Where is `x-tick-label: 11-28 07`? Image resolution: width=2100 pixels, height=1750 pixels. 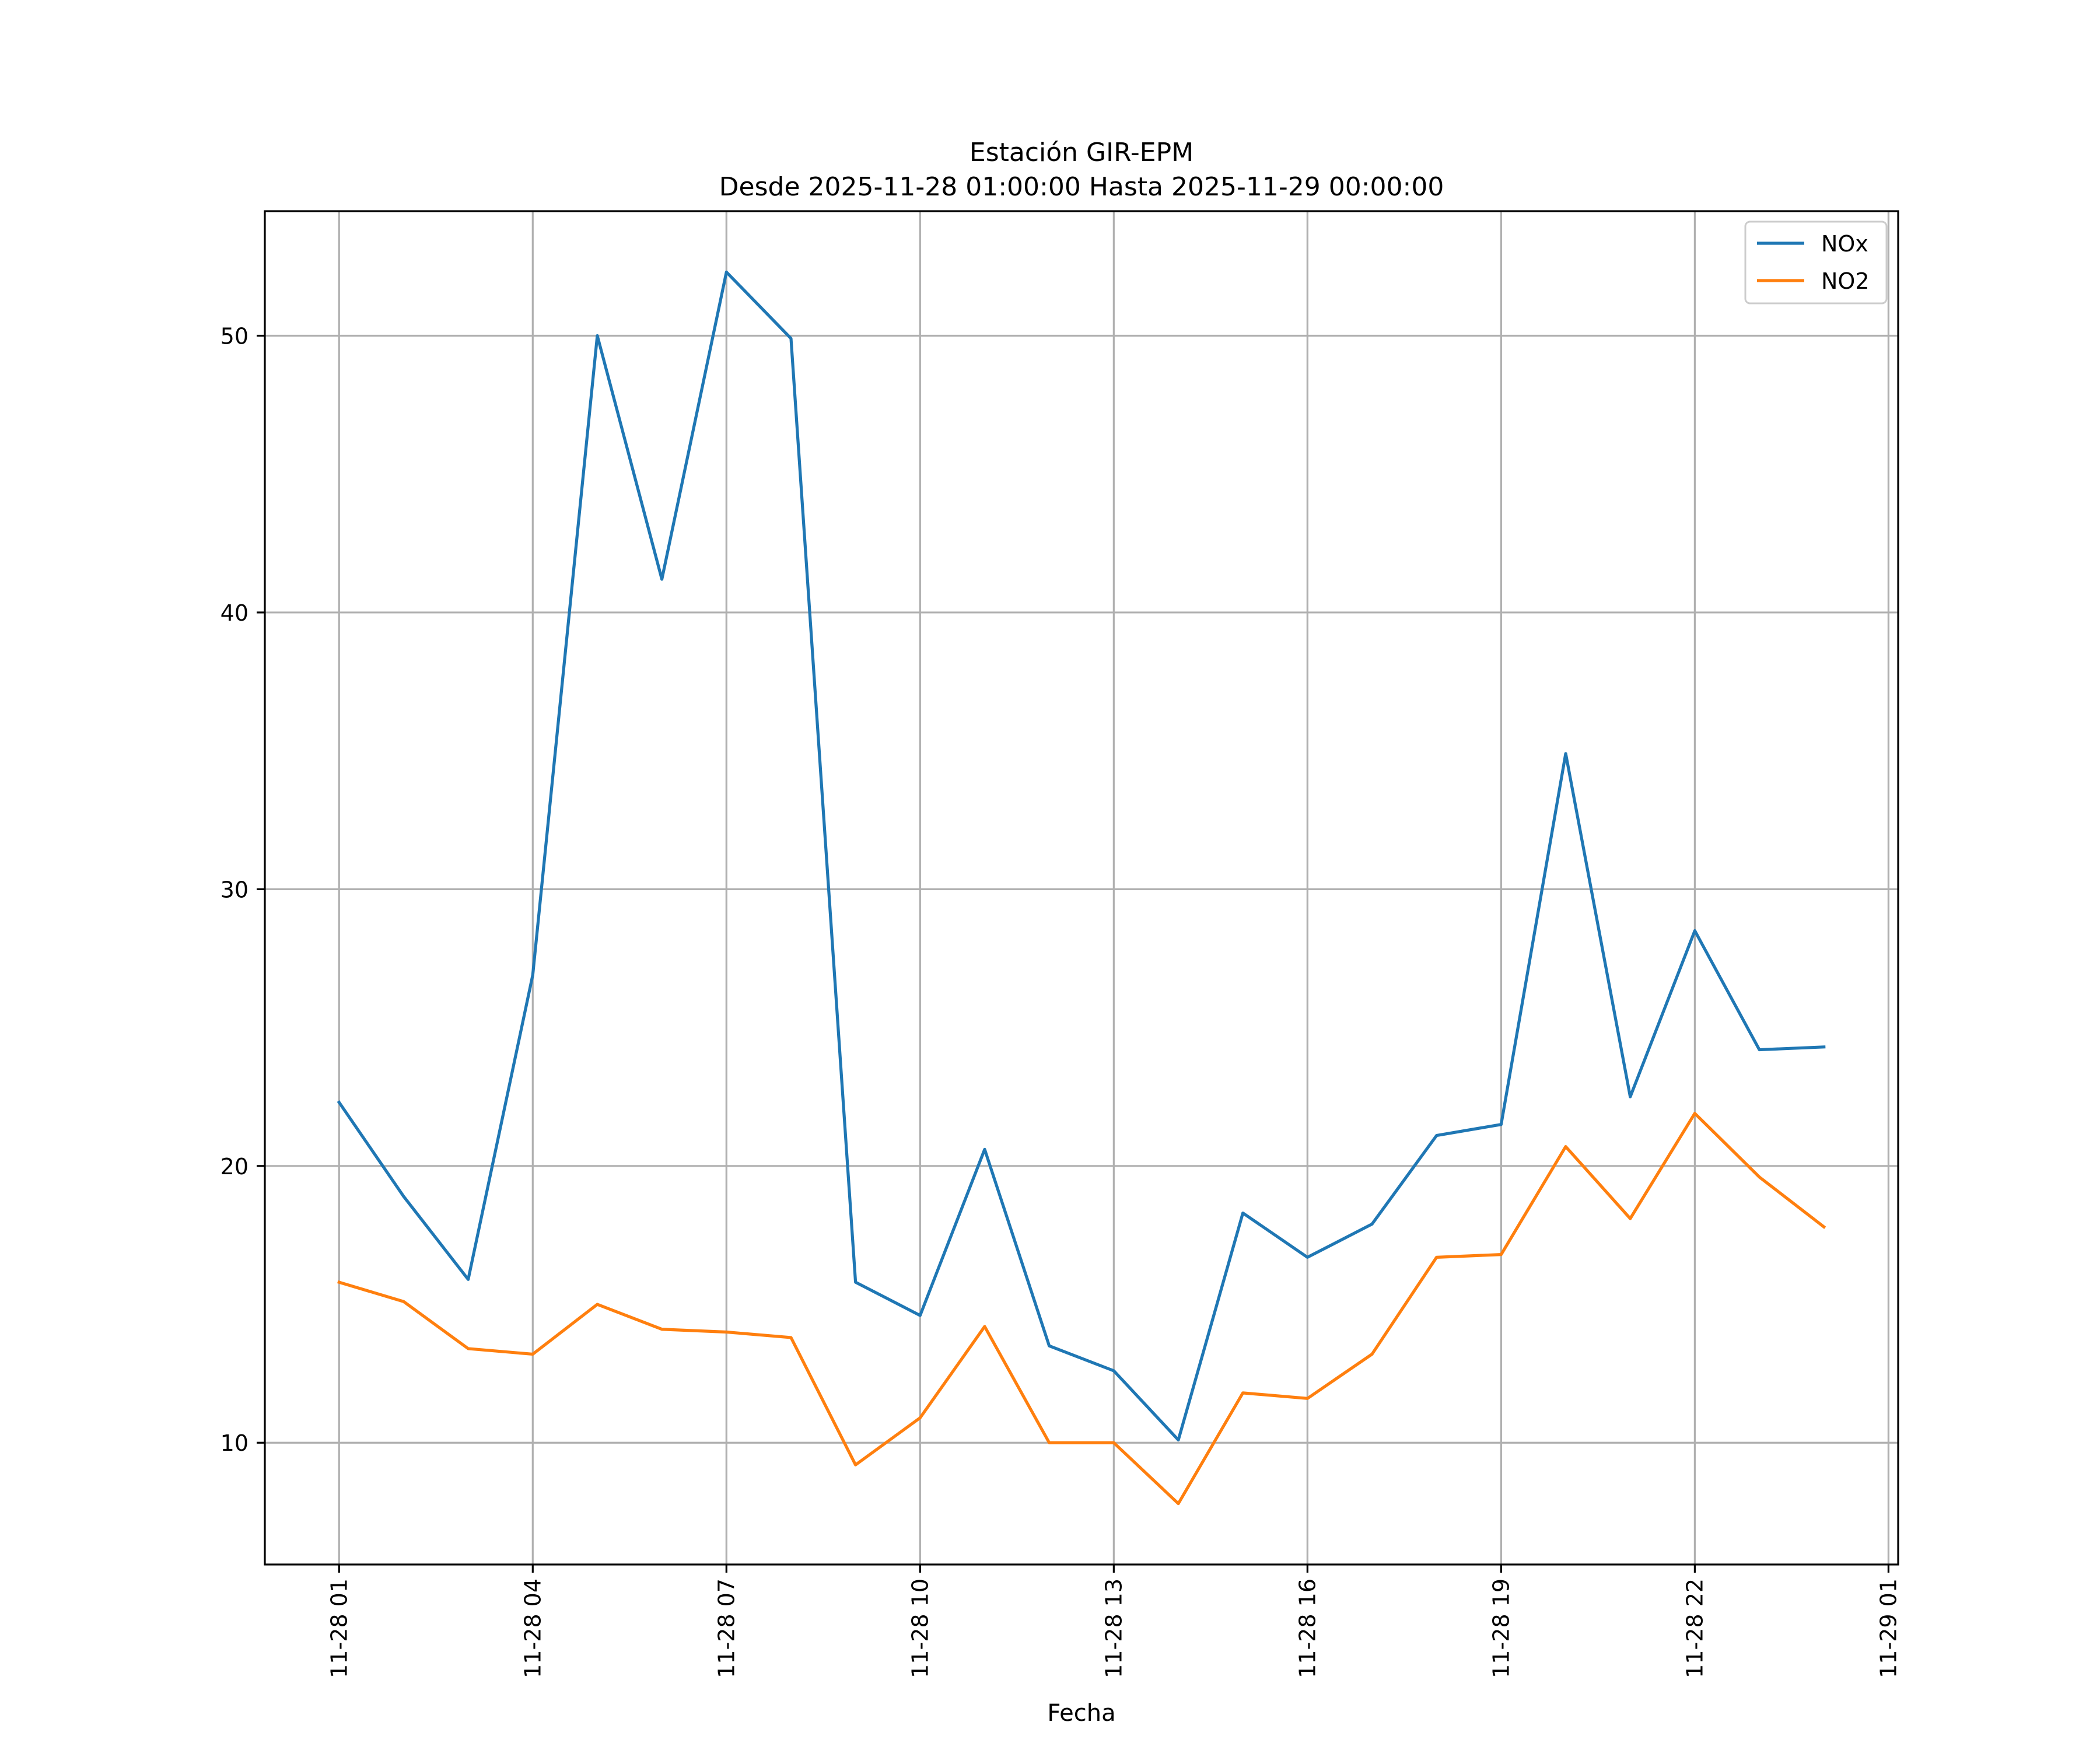
x-tick-label: 11-28 07 is located at coordinates (726, 1628).